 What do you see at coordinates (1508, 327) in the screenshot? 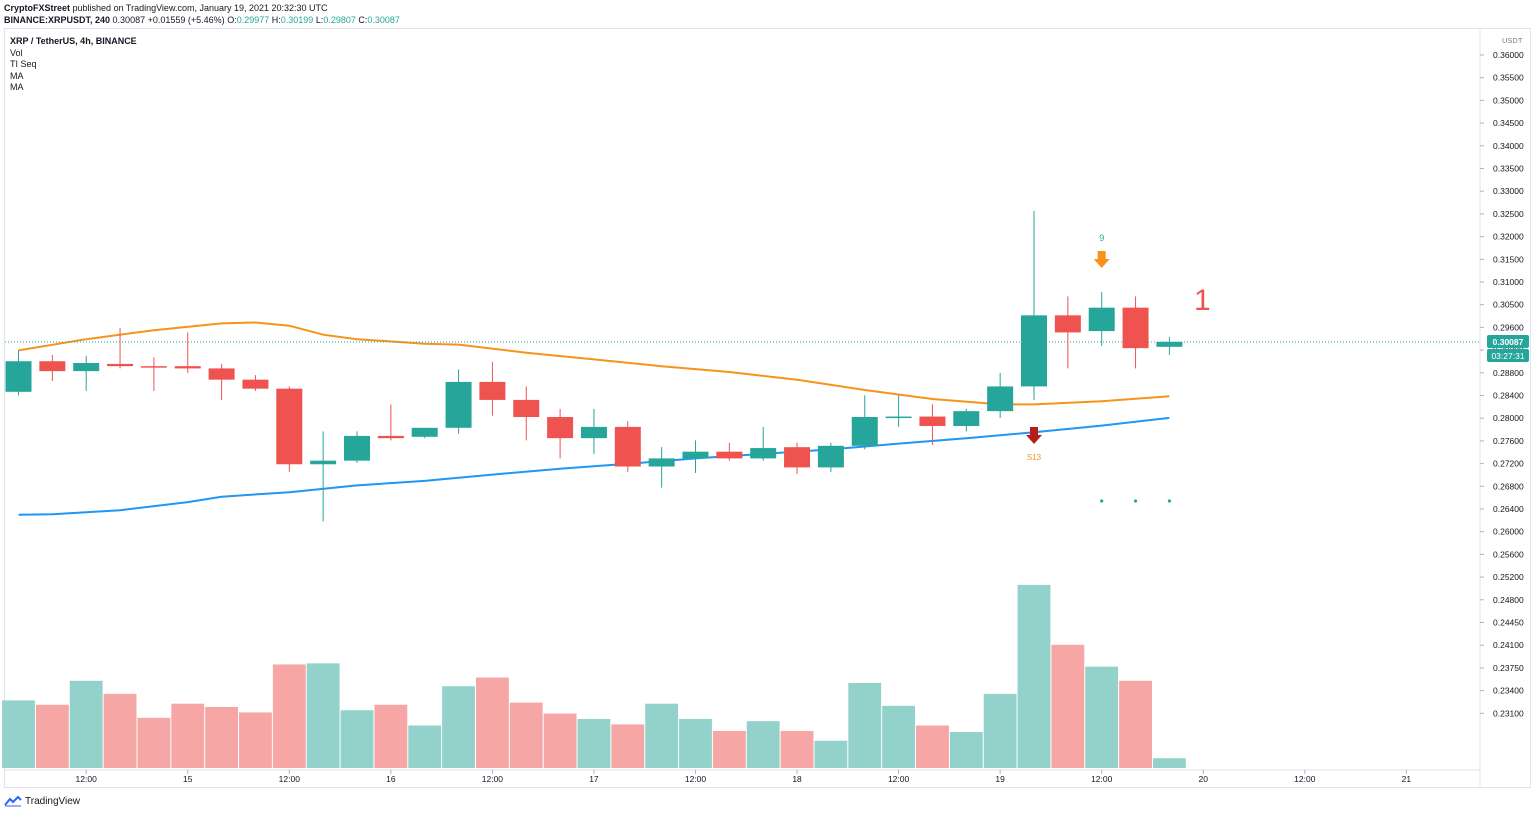
I see `y-tick-label: 0.29600` at bounding box center [1508, 327].